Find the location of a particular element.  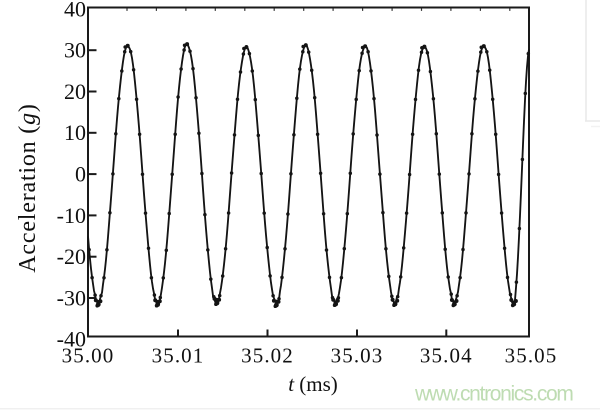

svg-text: 0 is located at coordinates (80, 174).